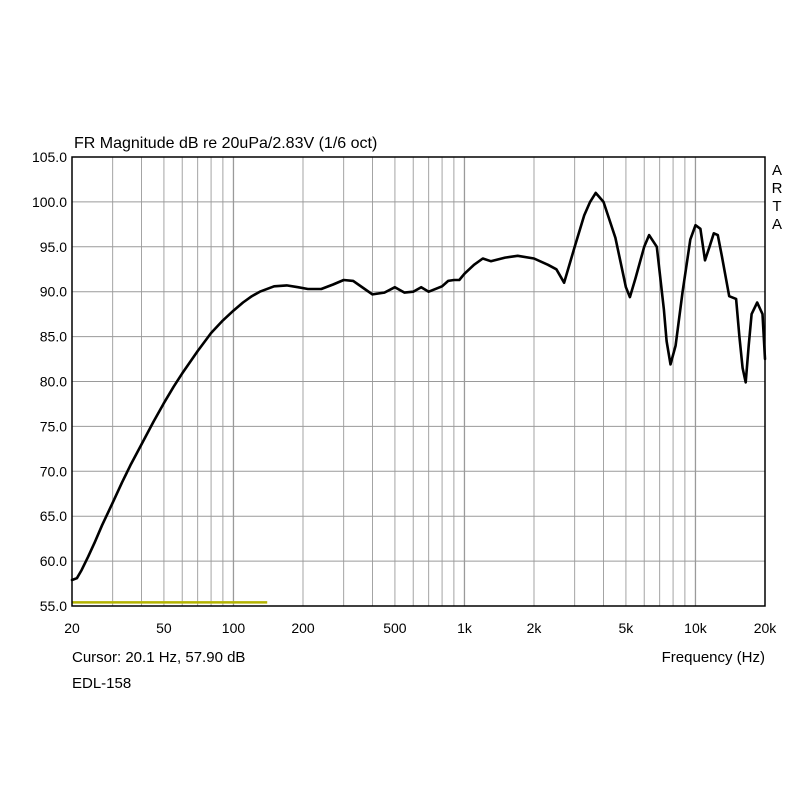  Describe the element at coordinates (158, 657) in the screenshot. I see `cursor-readout: Cursor: 20.1 Hz, 57.90 dB` at that location.